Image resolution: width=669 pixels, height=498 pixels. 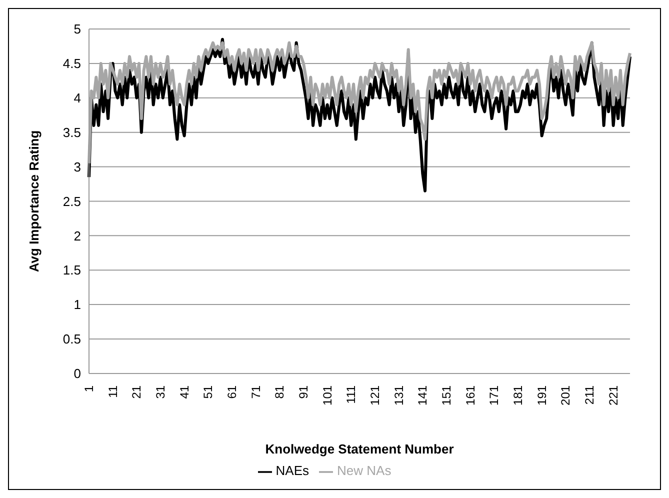 What do you see at coordinates (77, 374) in the screenshot?
I see `y-tick-label: 0` at bounding box center [77, 374].